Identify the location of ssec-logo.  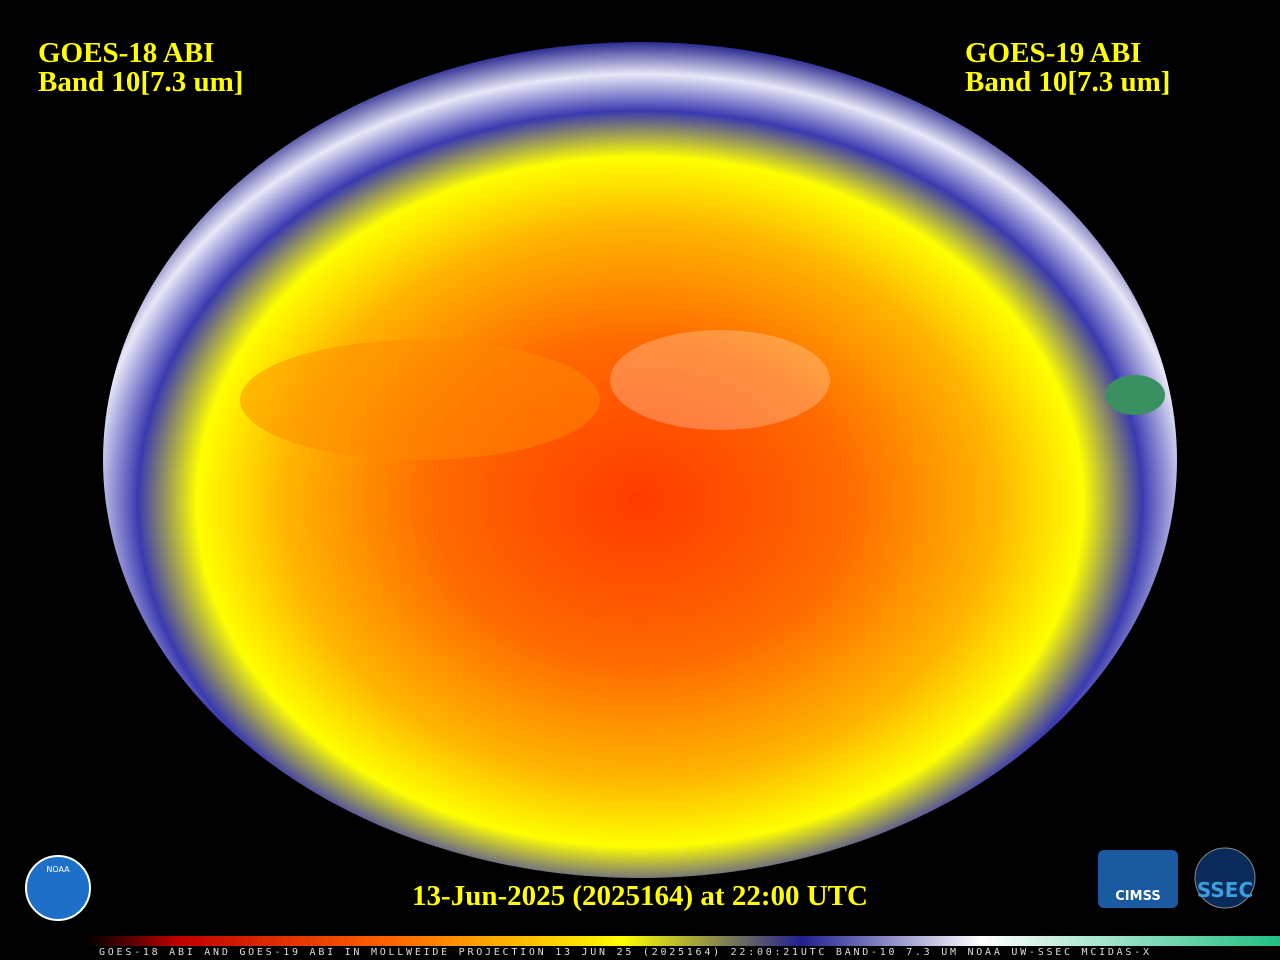
(1225, 878).